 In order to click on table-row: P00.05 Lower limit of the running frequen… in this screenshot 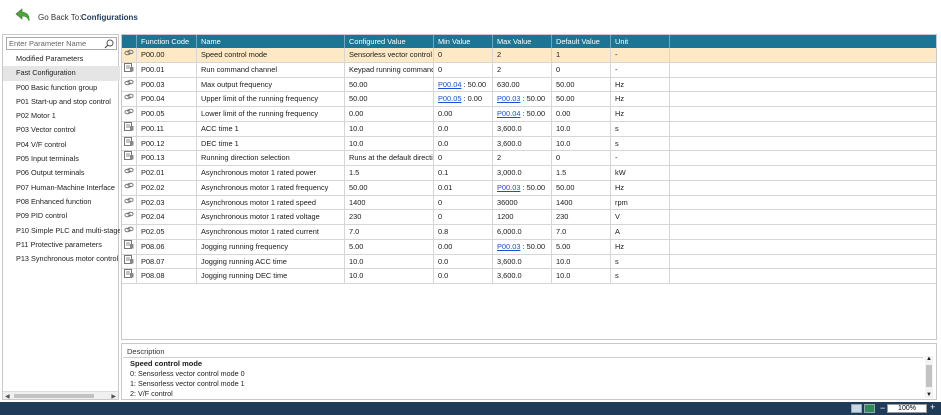, I will do `click(529, 114)`.